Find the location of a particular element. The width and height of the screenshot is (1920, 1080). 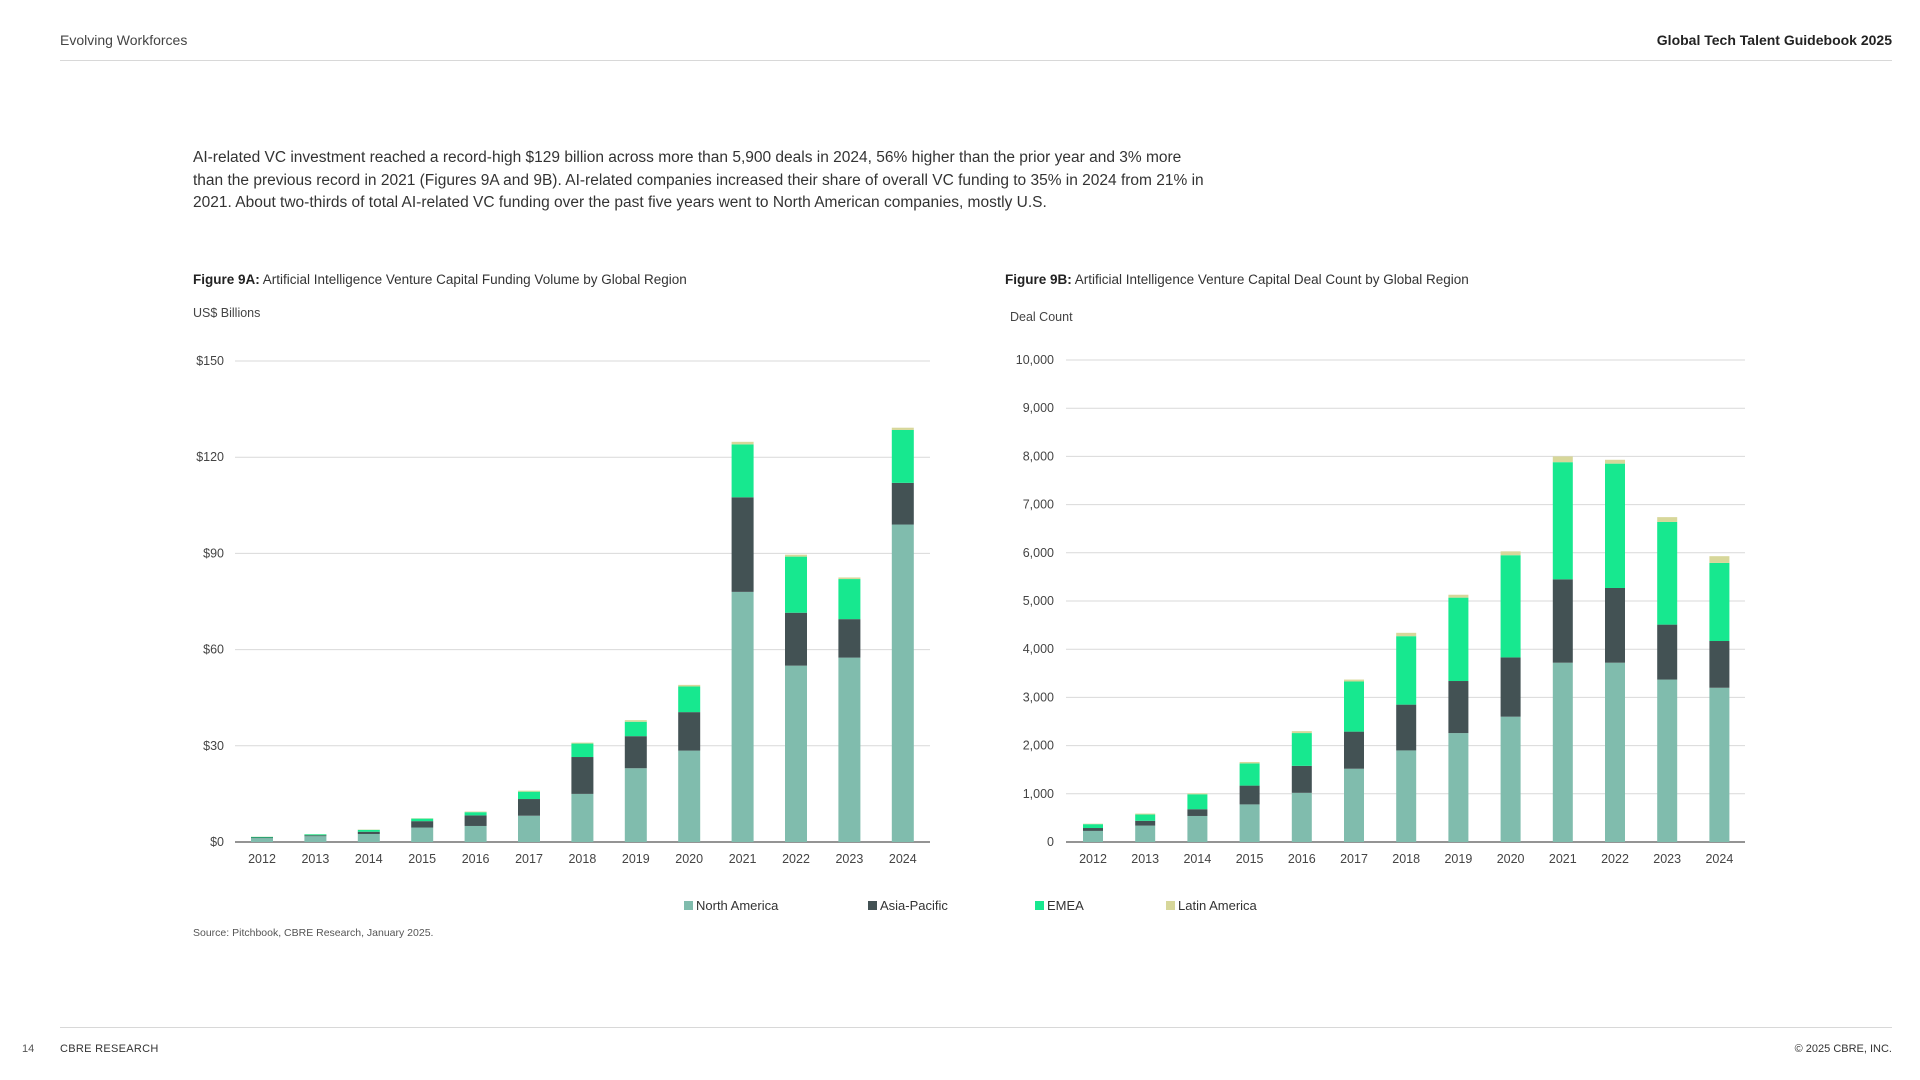

bar-segment-north-america-2017 is located at coordinates (1354, 805).